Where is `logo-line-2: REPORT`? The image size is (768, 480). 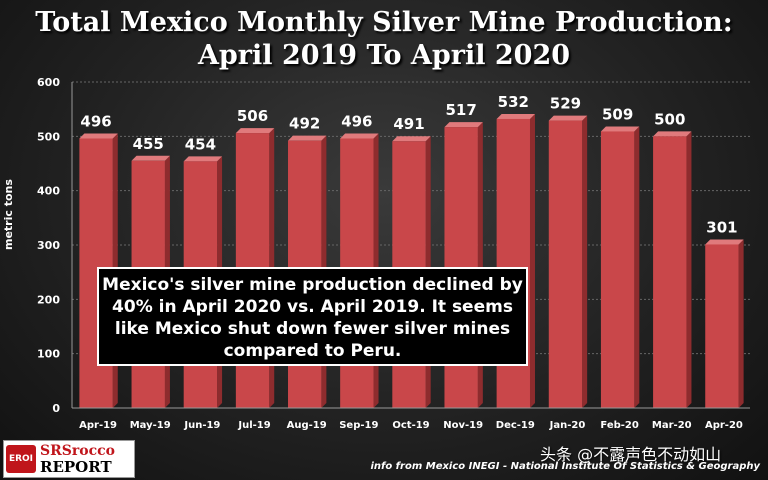 logo-line-2: REPORT is located at coordinates (76, 467).